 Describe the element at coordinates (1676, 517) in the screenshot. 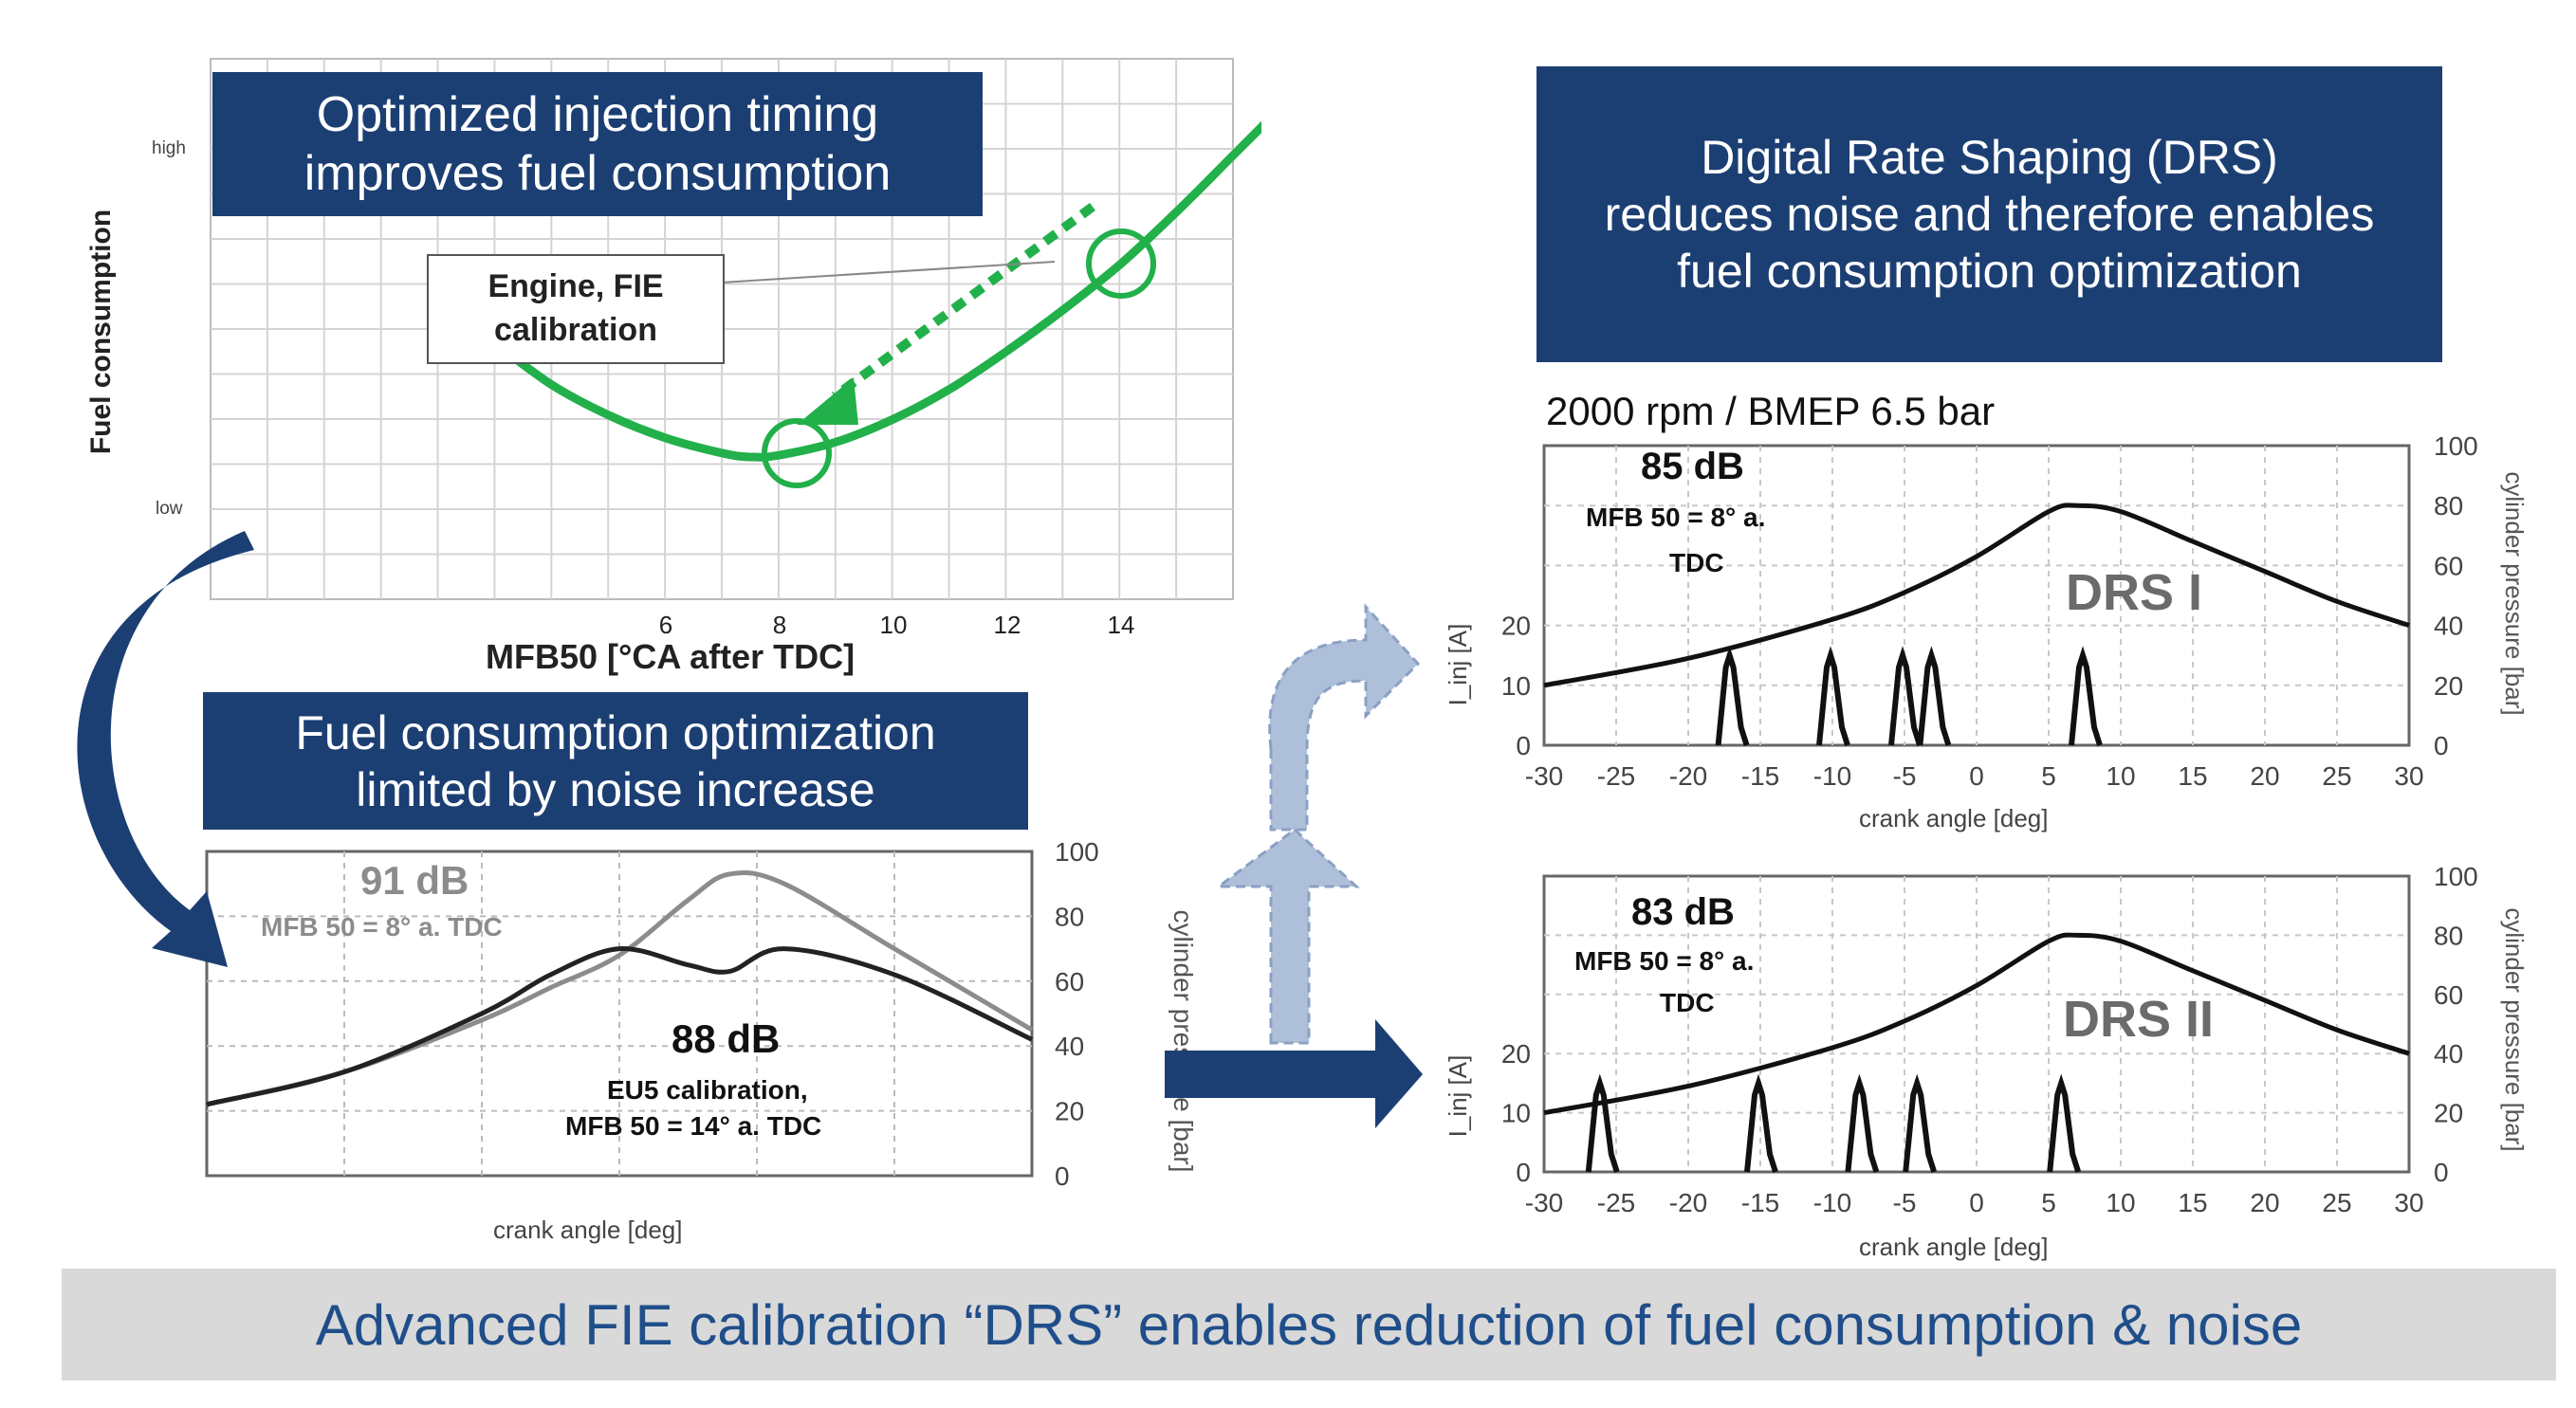

I see `drs1-sub-1: MFB 50 = 8° a.` at that location.